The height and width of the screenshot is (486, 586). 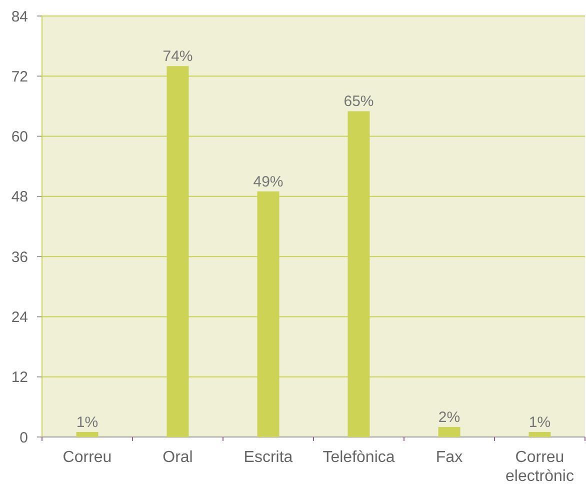 What do you see at coordinates (19, 77) in the screenshot?
I see `y-tick-label: 72` at bounding box center [19, 77].